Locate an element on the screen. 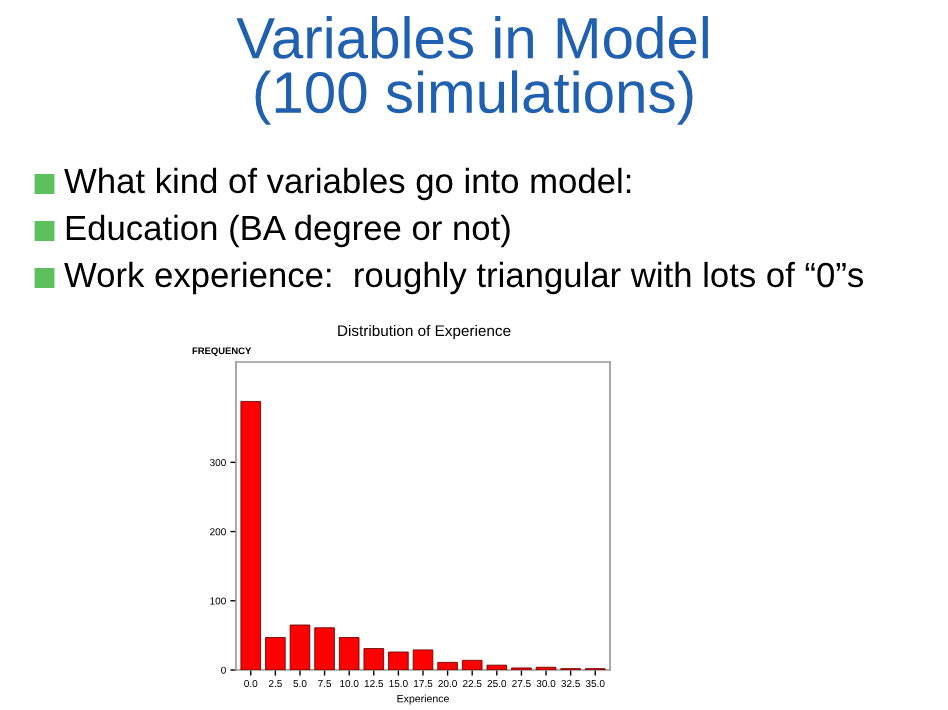 The width and height of the screenshot is (948, 710). text: Work experience: roughly triangular with lots of “0”s is located at coordinates (464, 278).